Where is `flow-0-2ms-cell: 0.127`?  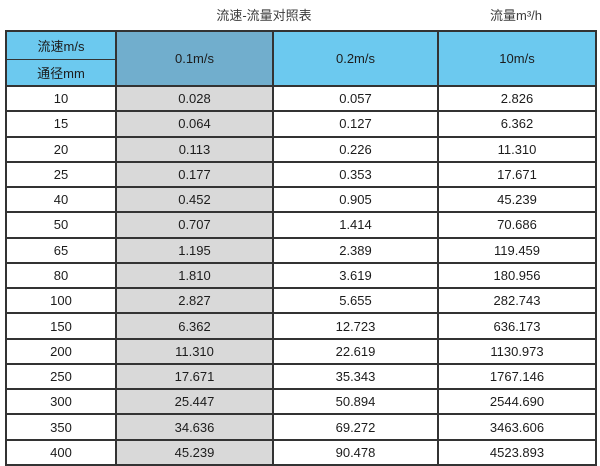
flow-0-2ms-cell: 0.127 is located at coordinates (355, 124).